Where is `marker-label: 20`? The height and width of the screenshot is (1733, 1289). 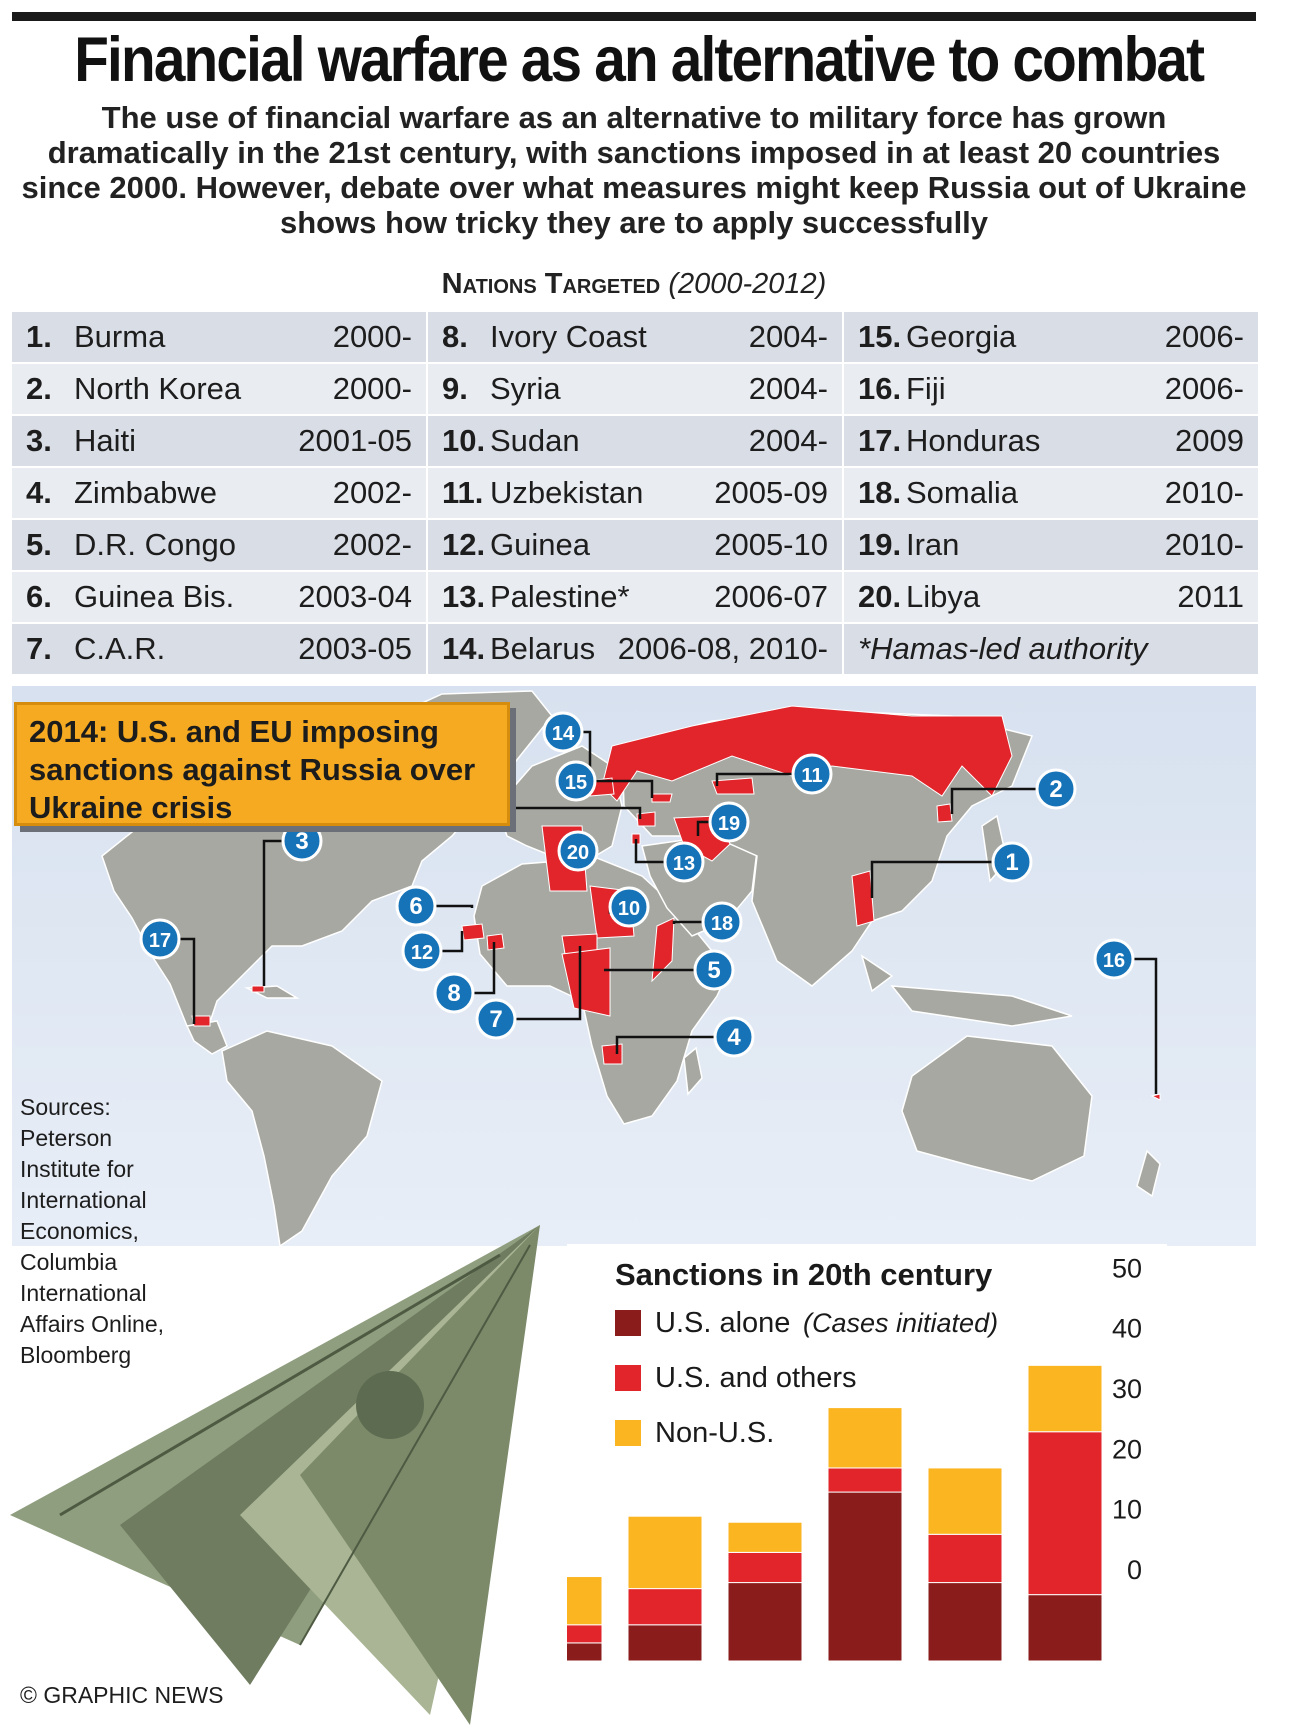 marker-label: 20 is located at coordinates (578, 853).